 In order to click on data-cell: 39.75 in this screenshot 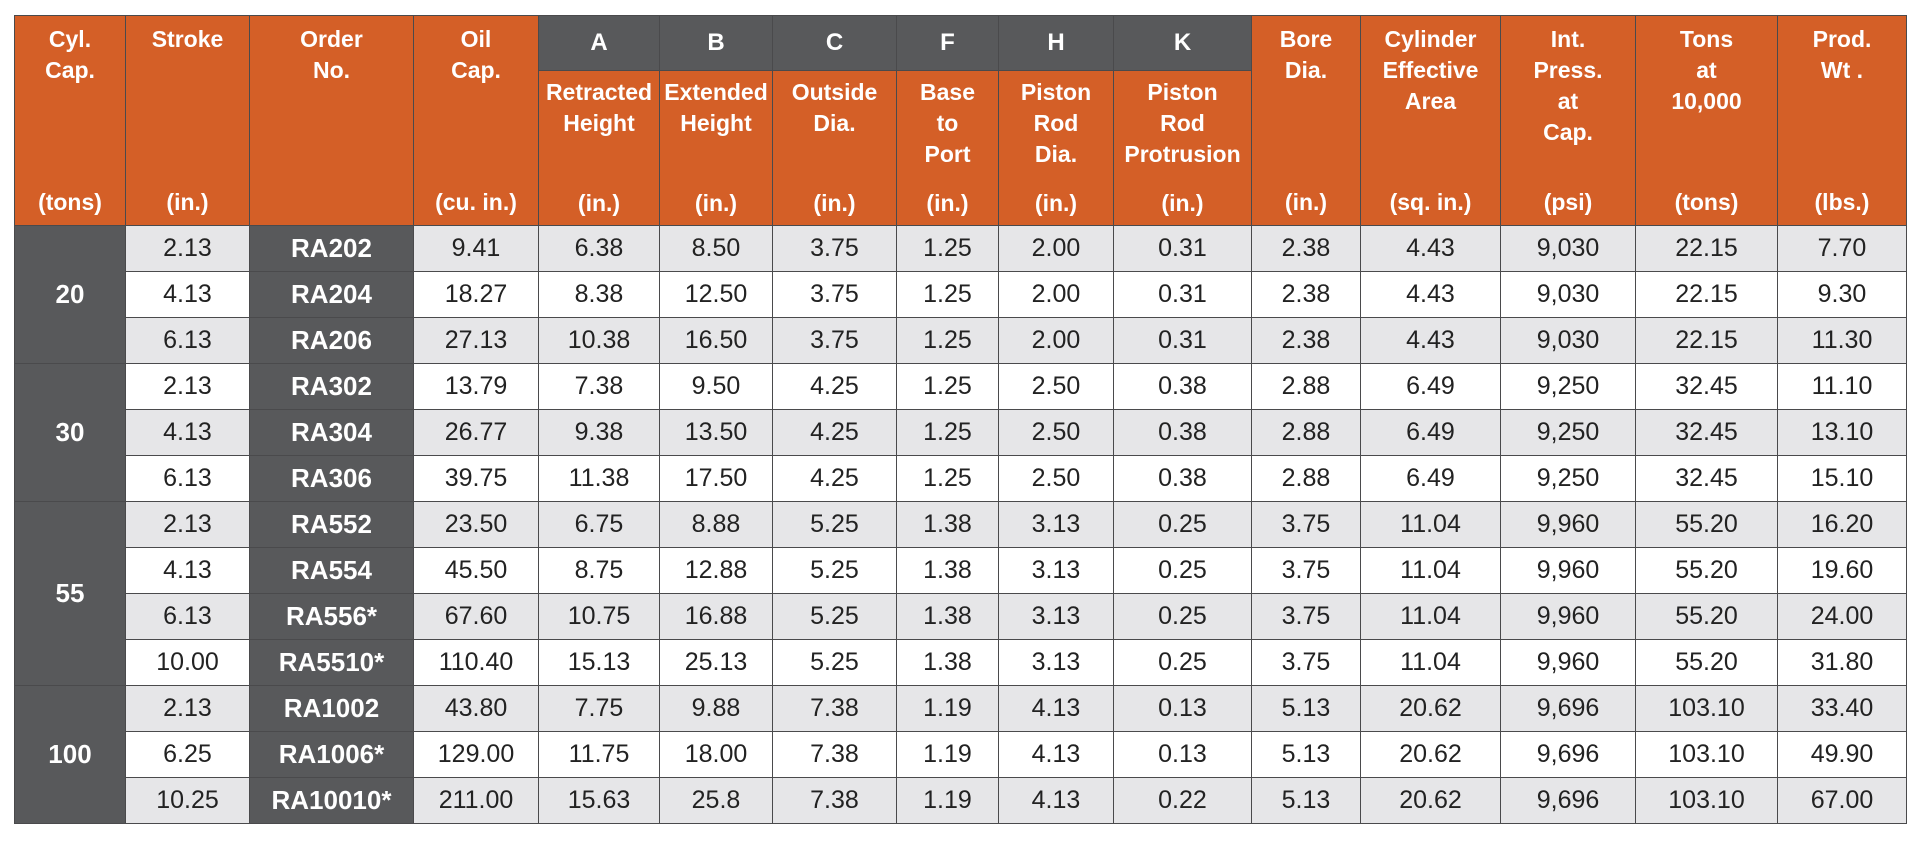, I will do `click(476, 478)`.